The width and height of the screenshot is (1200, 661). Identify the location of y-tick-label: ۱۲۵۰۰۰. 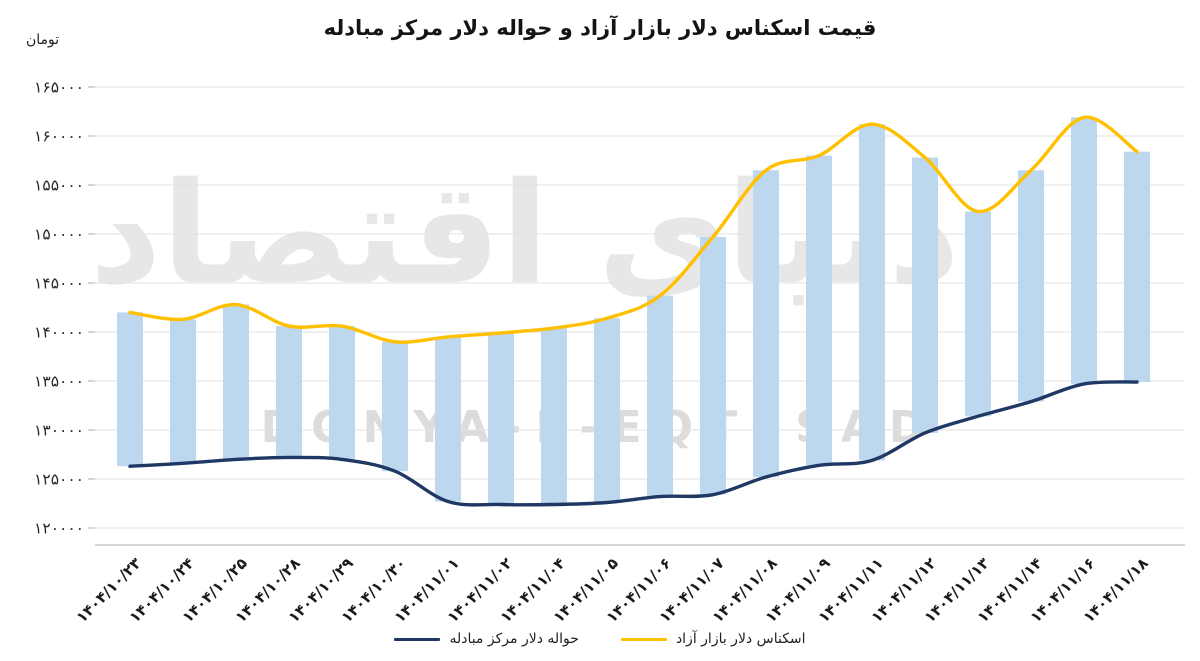
(59, 480).